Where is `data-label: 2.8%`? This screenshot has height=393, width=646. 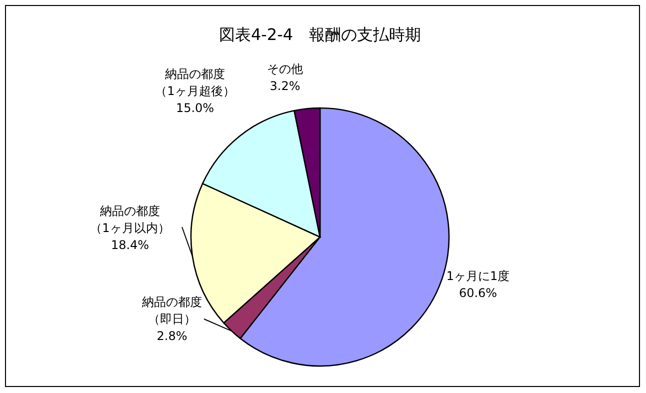 data-label: 2.8% is located at coordinates (172, 336).